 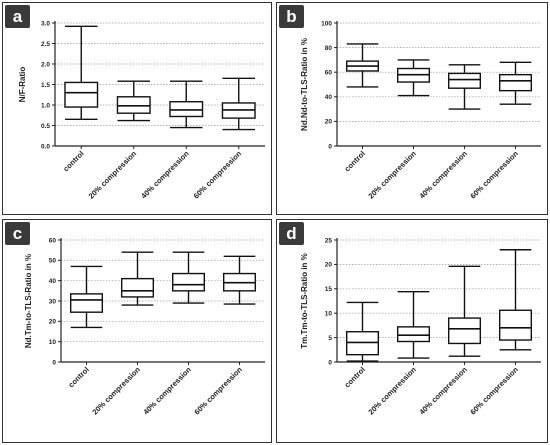 What do you see at coordinates (304, 301) in the screenshot?
I see `y-axis-label: Tm.Tm-to-TLS-Ratio in %` at bounding box center [304, 301].